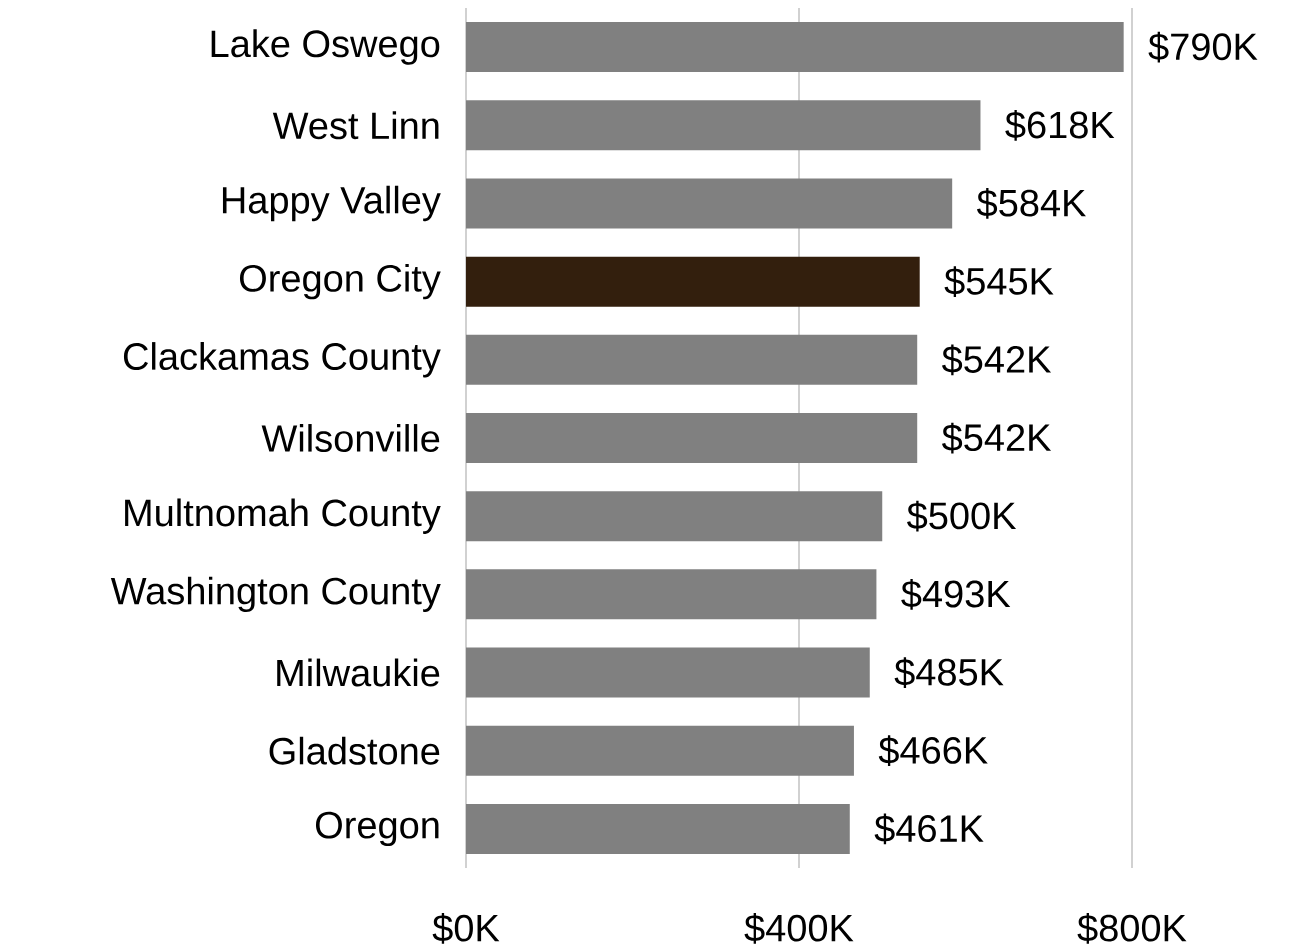 The height and width of the screenshot is (951, 1306). What do you see at coordinates (466, 928) in the screenshot?
I see `x-tick-label: $0K` at bounding box center [466, 928].